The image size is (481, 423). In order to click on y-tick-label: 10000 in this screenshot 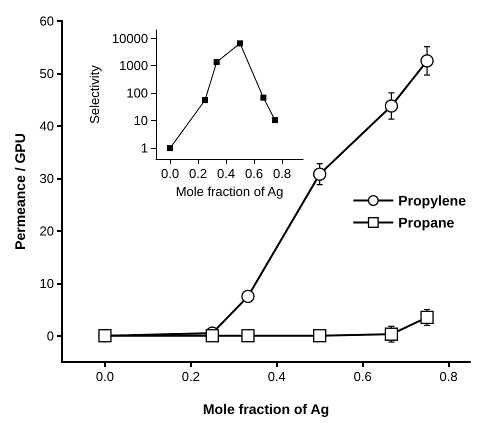, I will do `click(130, 38)`.